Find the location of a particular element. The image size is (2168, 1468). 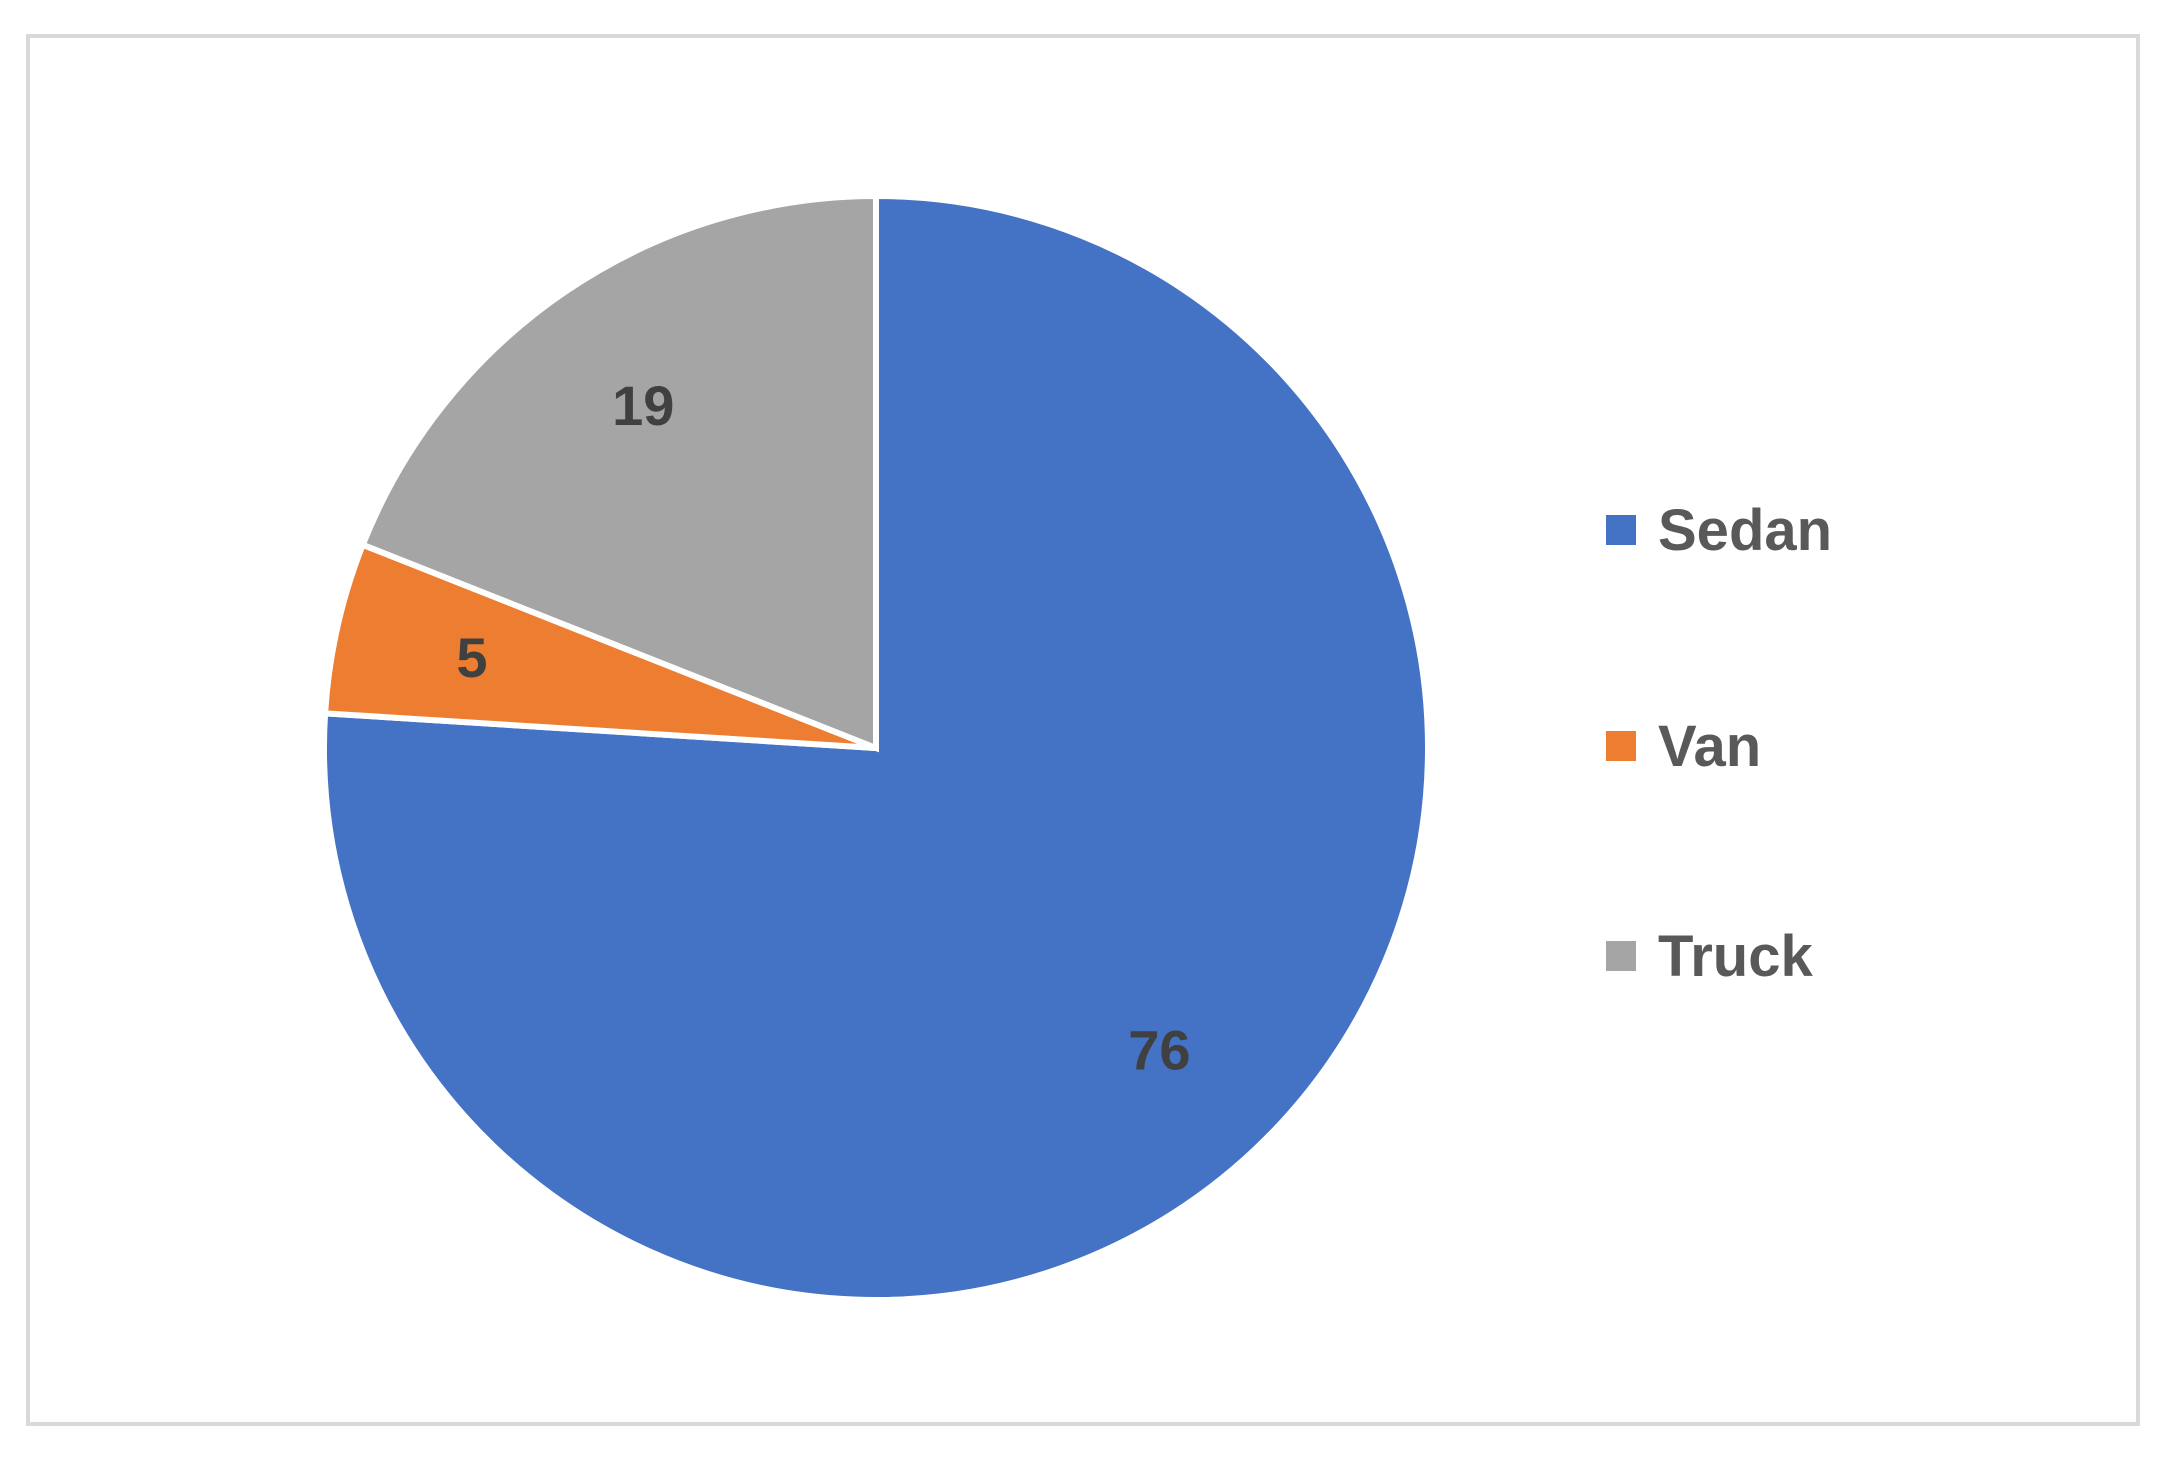

legend-item-sedan: Sedan is located at coordinates (1719, 530).